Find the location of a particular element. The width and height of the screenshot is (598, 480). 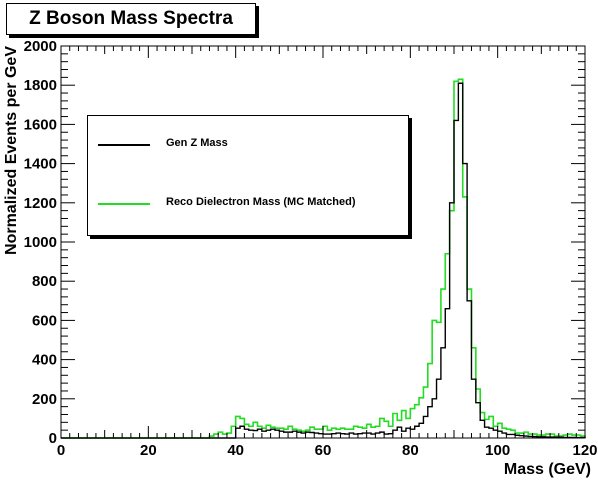

legend-swatch-reco is located at coordinates (124, 204).